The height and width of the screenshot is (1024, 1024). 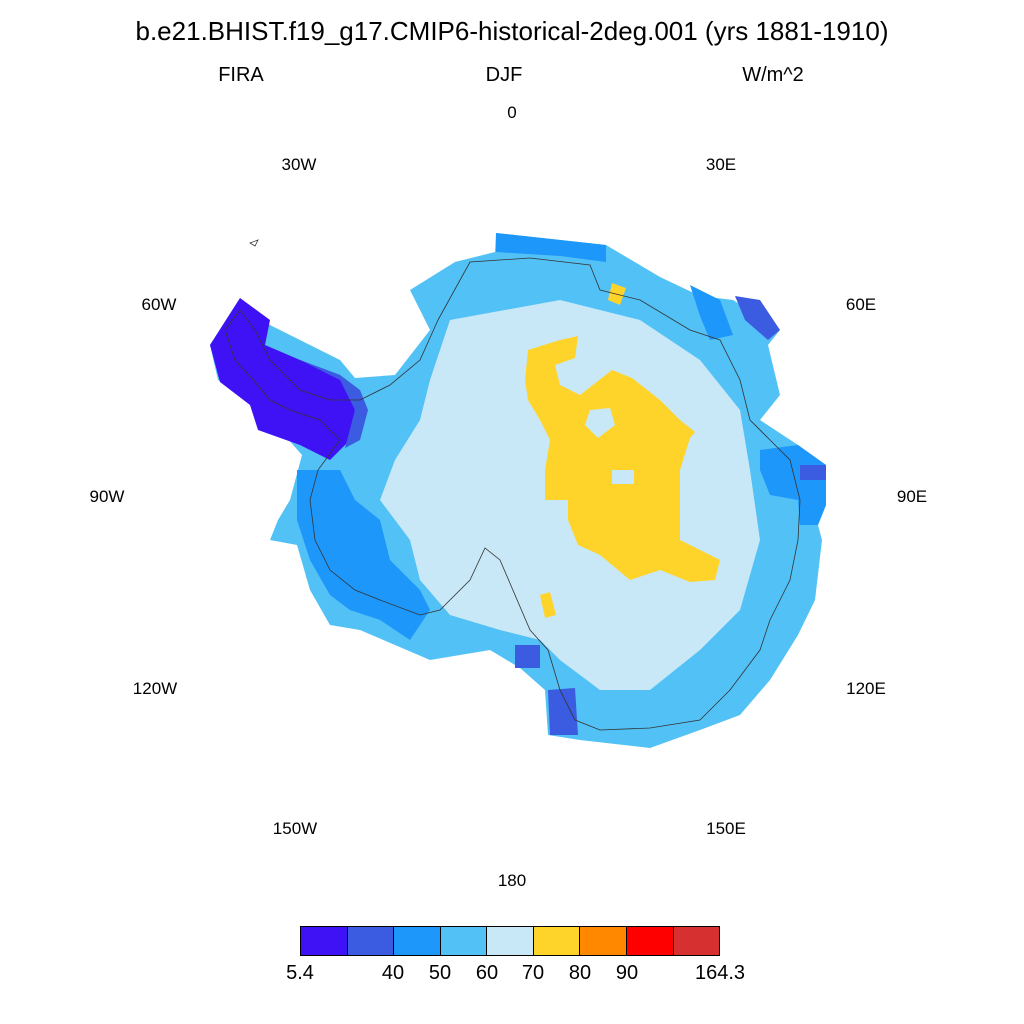 I want to click on colorbar-label: 60, so click(x=487, y=973).